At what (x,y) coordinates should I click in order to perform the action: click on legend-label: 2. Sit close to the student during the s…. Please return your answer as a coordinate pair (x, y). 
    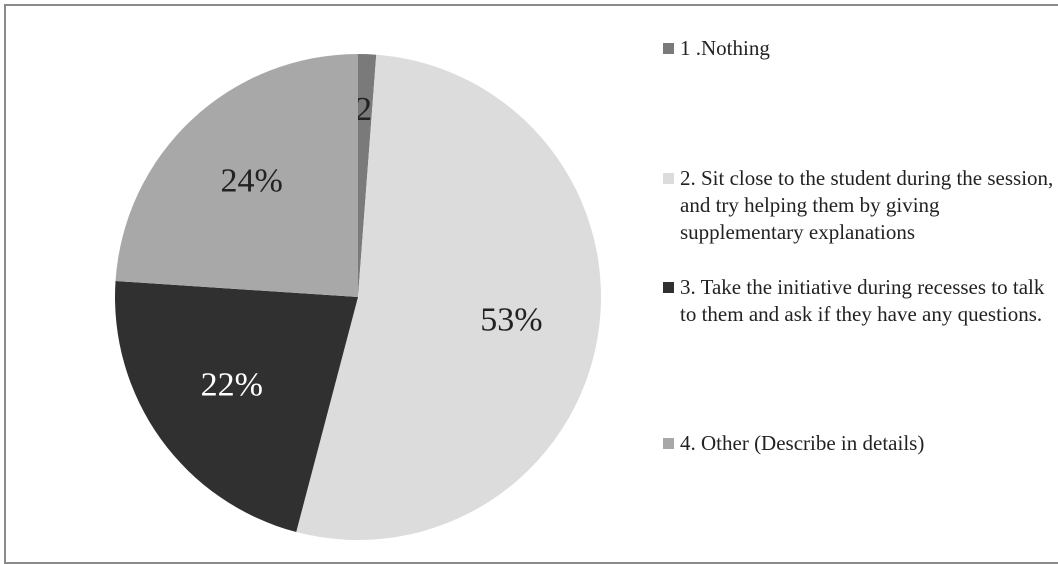
    Looking at the image, I should click on (867, 205).